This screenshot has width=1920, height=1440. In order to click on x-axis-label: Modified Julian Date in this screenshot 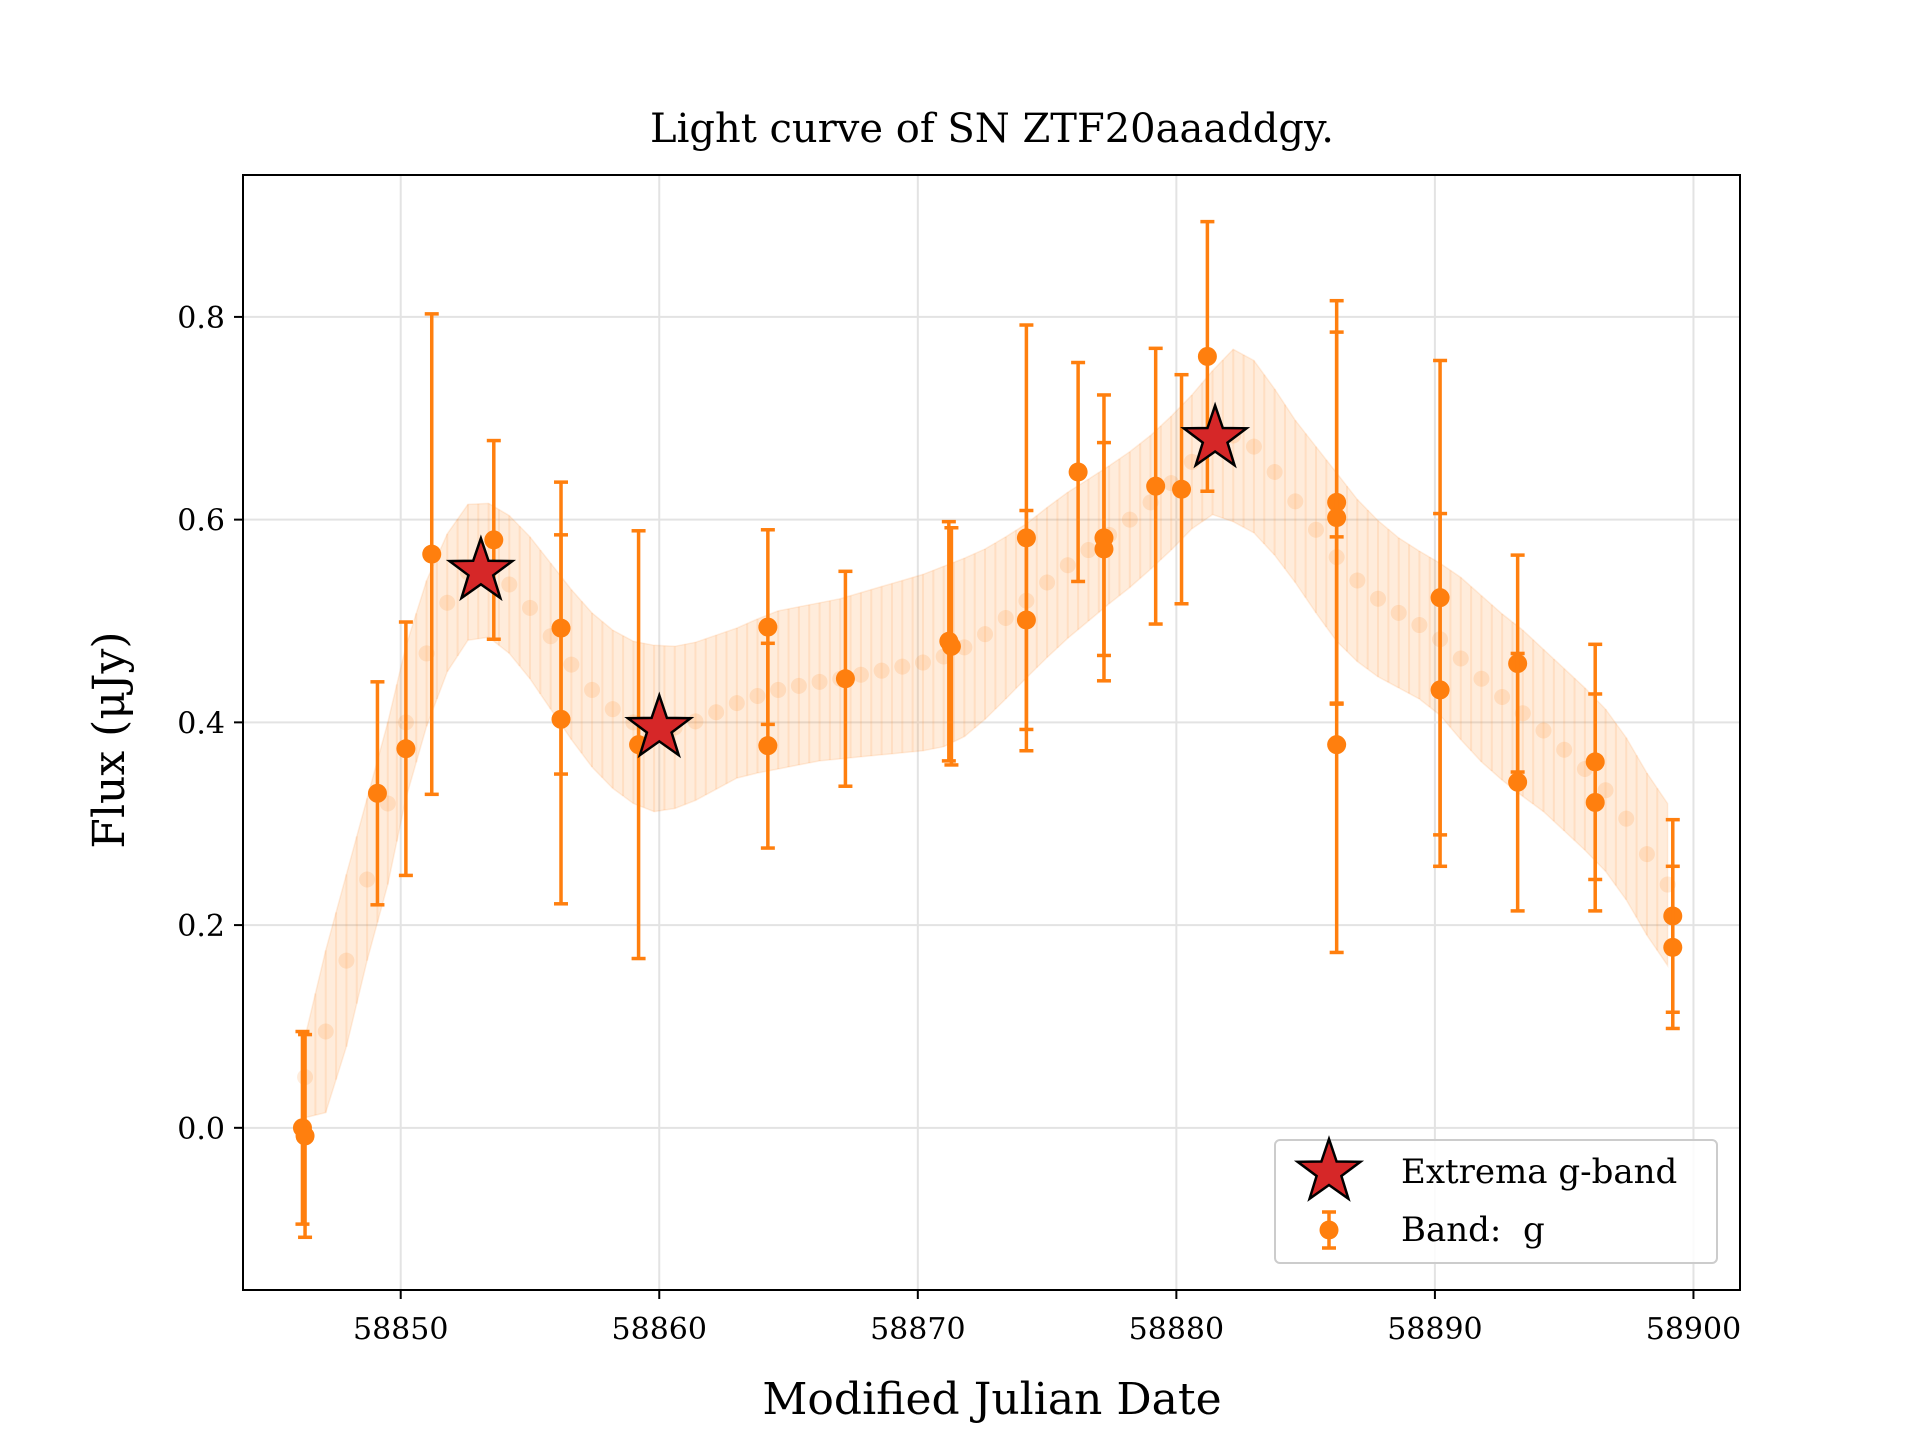, I will do `click(991, 1399)`.